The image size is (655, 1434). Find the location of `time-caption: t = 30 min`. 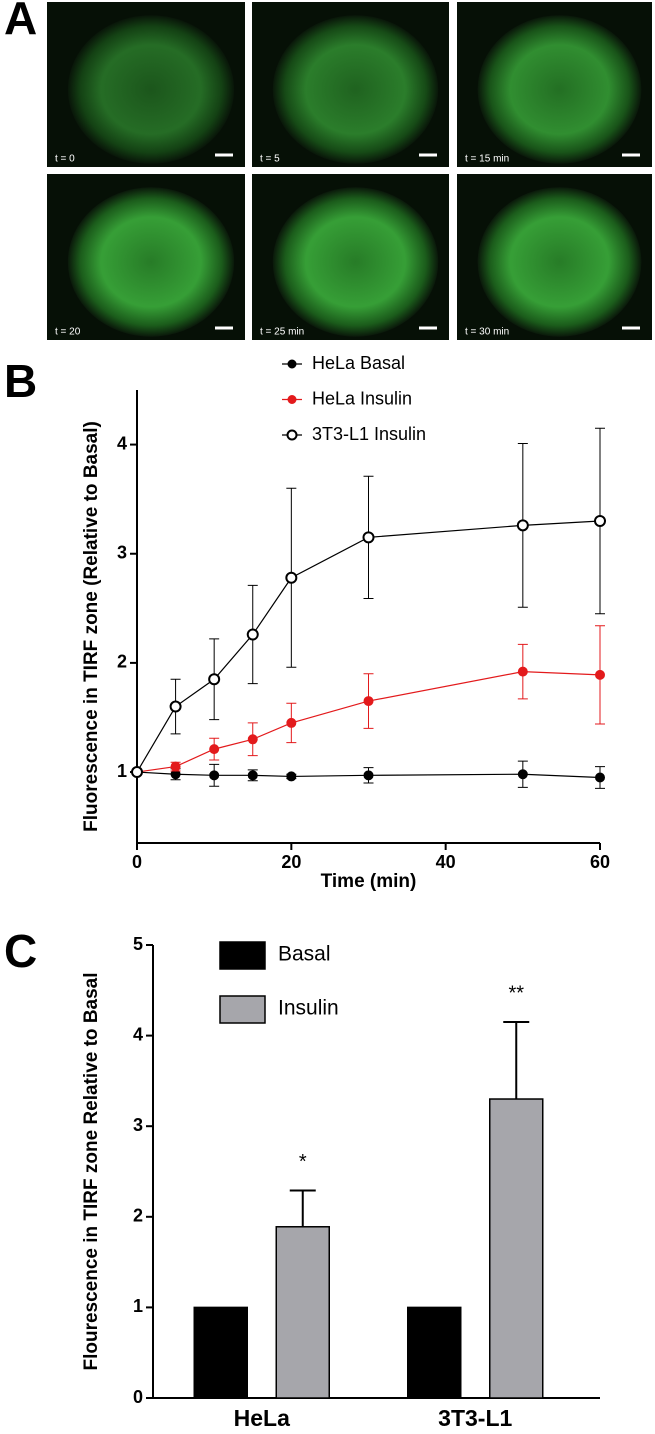

time-caption: t = 30 min is located at coordinates (487, 332).